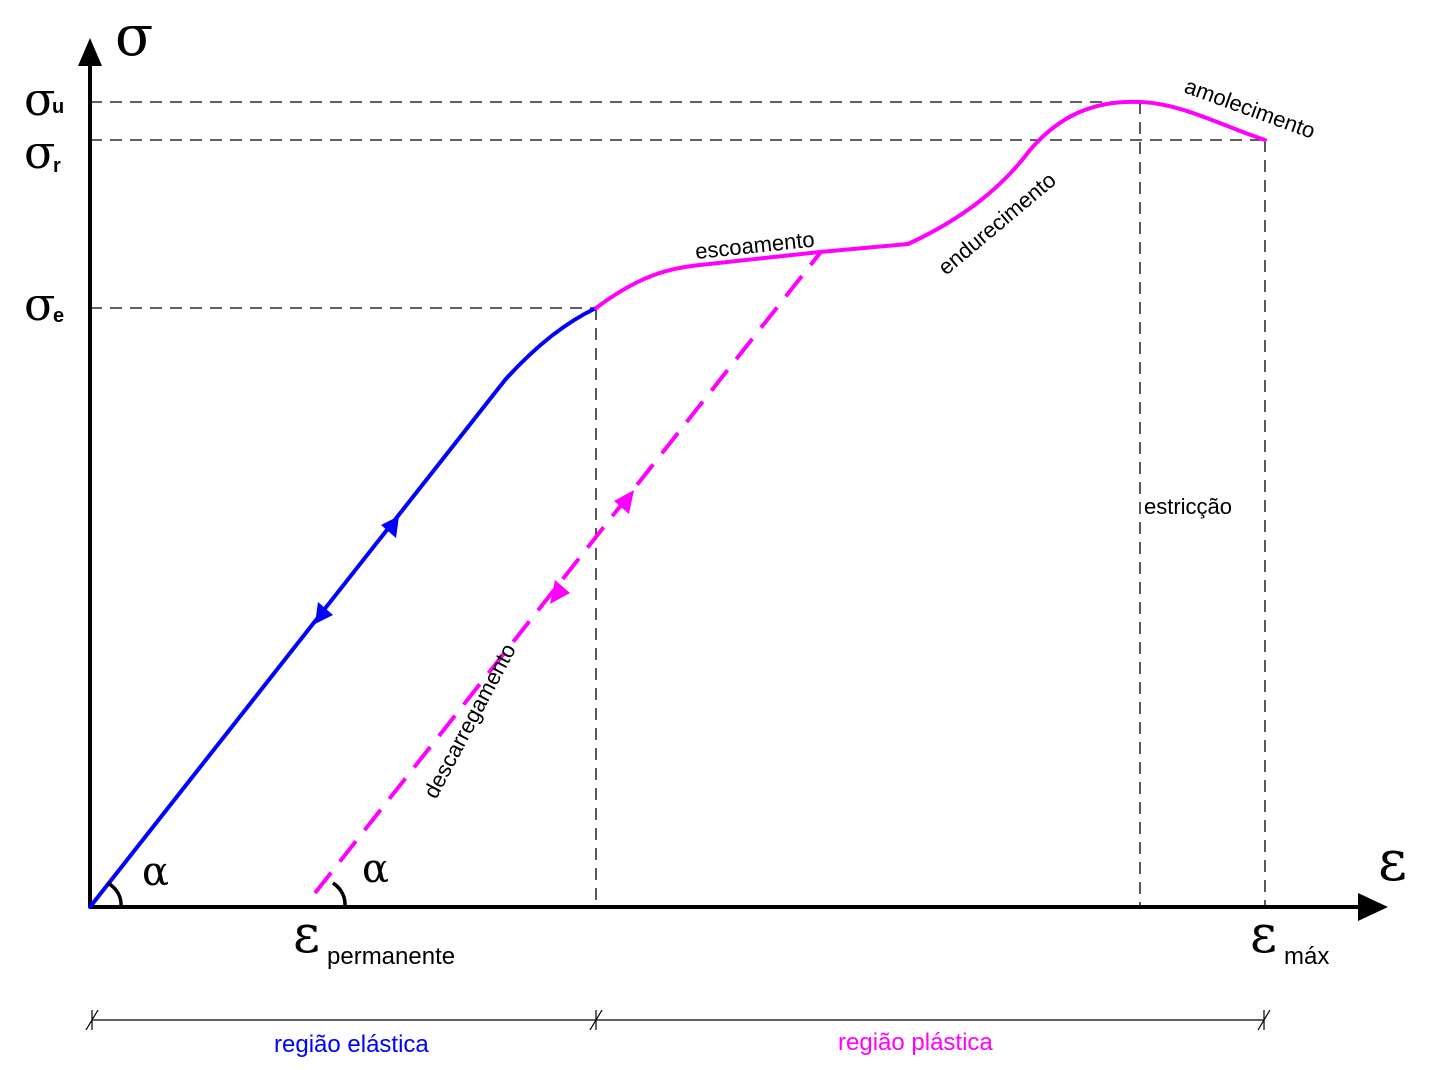 The image size is (1432, 1070). I want to click on epsilon-max-subscript: máx, so click(1306, 956).